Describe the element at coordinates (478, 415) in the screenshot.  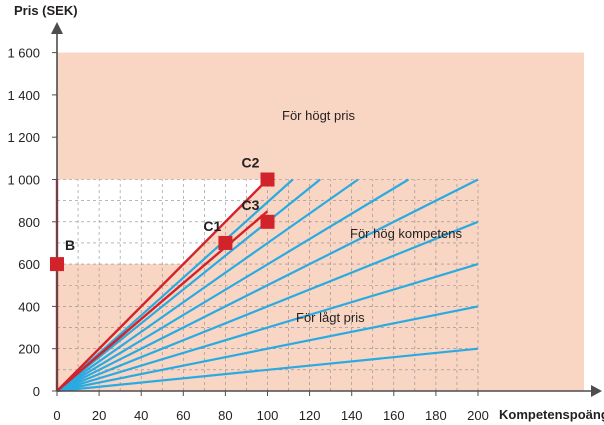
I see `x-tick-label: 200` at that location.